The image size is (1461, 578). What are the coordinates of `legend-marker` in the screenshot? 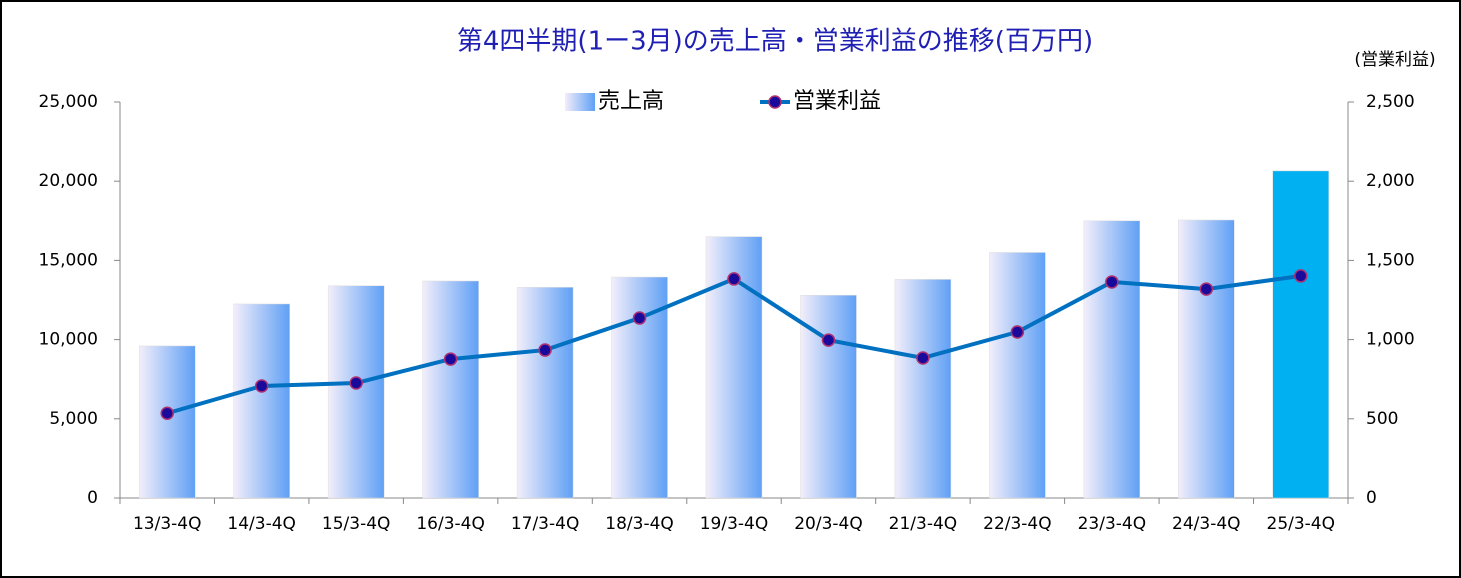 It's located at (775, 102).